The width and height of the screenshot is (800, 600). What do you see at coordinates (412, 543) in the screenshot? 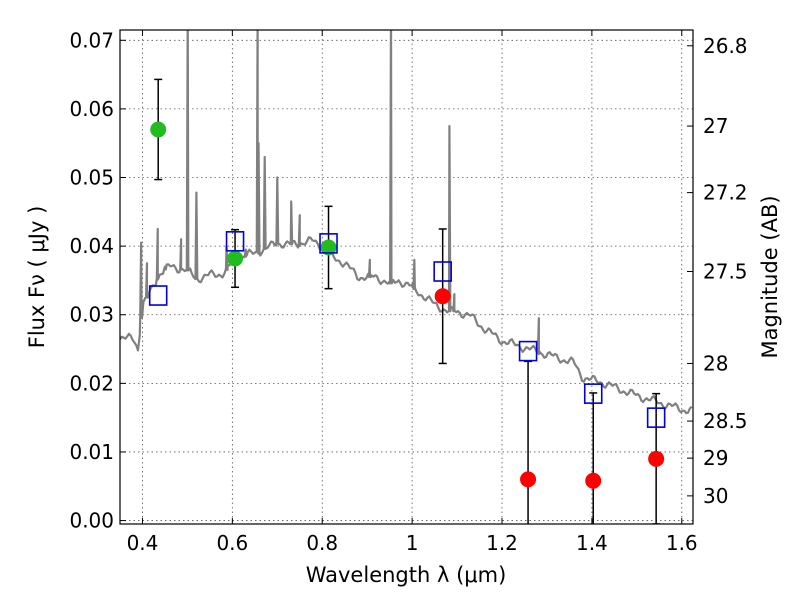
I see `x-tick-label: 1` at bounding box center [412, 543].